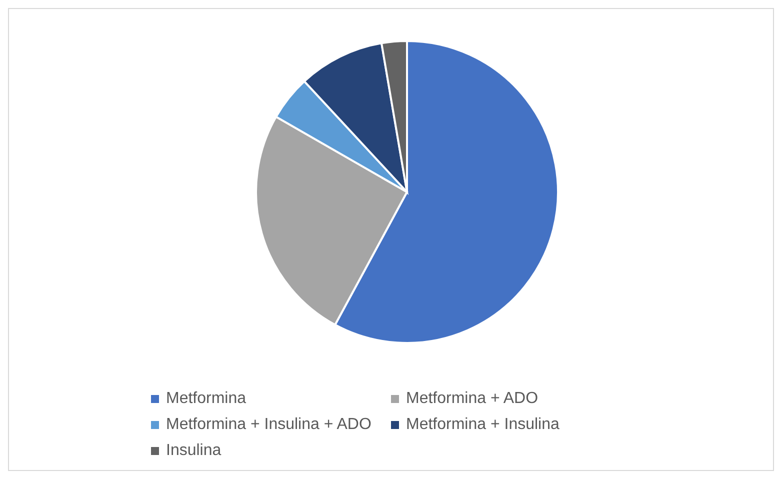 The width and height of the screenshot is (782, 479). What do you see at coordinates (472, 399) in the screenshot?
I see `legend-label: Metformina + ADO` at bounding box center [472, 399].